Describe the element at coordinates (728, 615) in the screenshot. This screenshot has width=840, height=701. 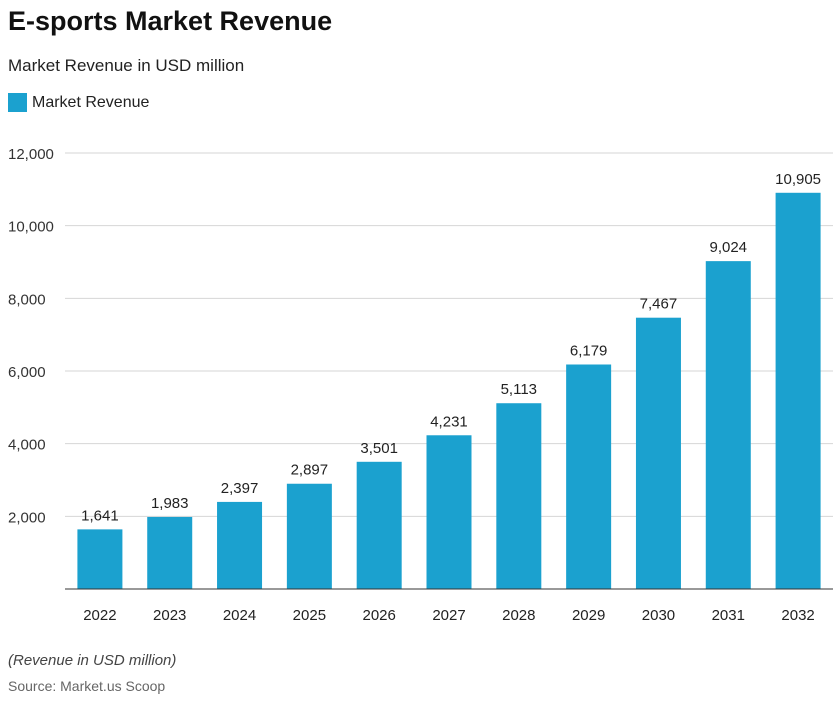
I see `x-tick-label: 2031` at that location.